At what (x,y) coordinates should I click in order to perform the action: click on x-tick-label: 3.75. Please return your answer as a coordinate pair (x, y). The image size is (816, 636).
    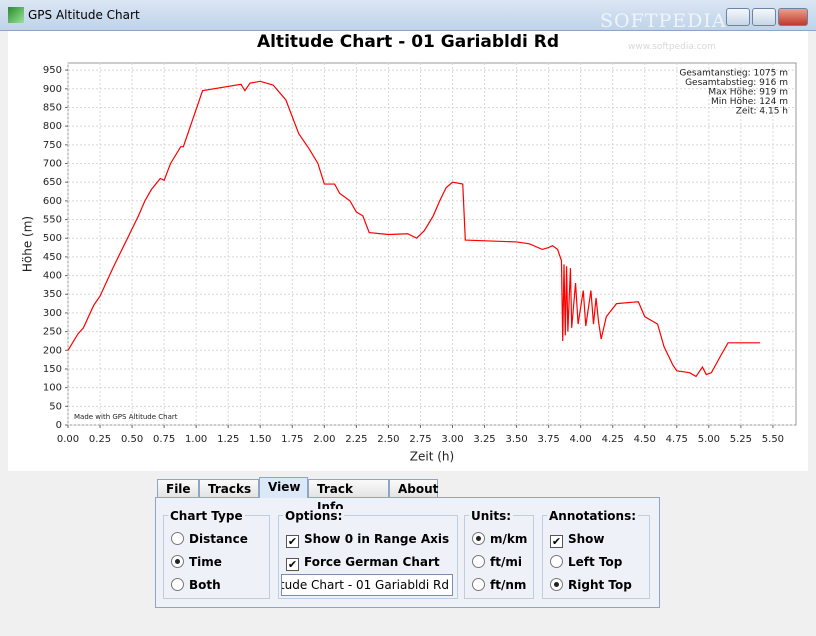
    Looking at the image, I should click on (549, 439).